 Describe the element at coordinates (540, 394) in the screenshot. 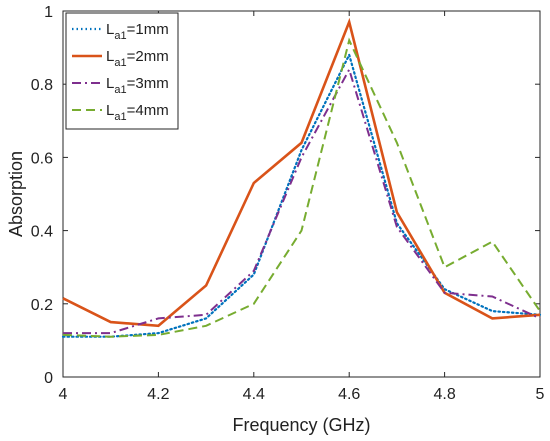

I see `x-tick-label: 5` at that location.